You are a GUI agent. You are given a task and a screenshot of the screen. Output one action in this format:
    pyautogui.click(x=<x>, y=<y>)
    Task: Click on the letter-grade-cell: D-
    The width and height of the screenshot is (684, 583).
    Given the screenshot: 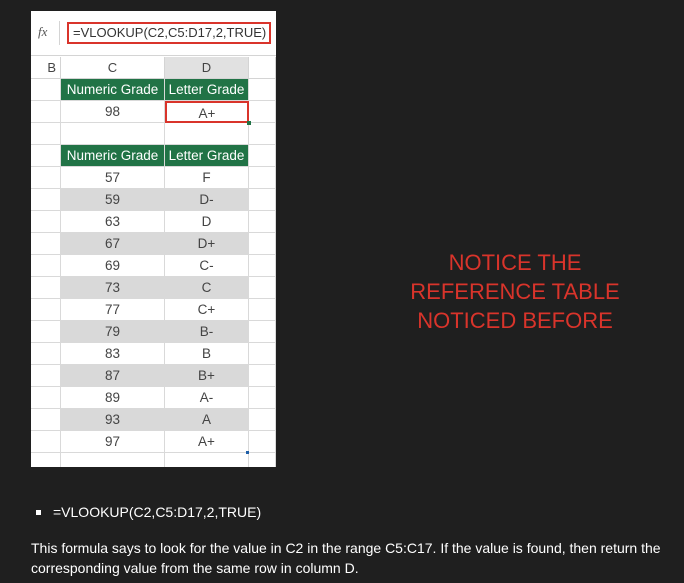 What is the action you would take?
    pyautogui.click(x=207, y=200)
    